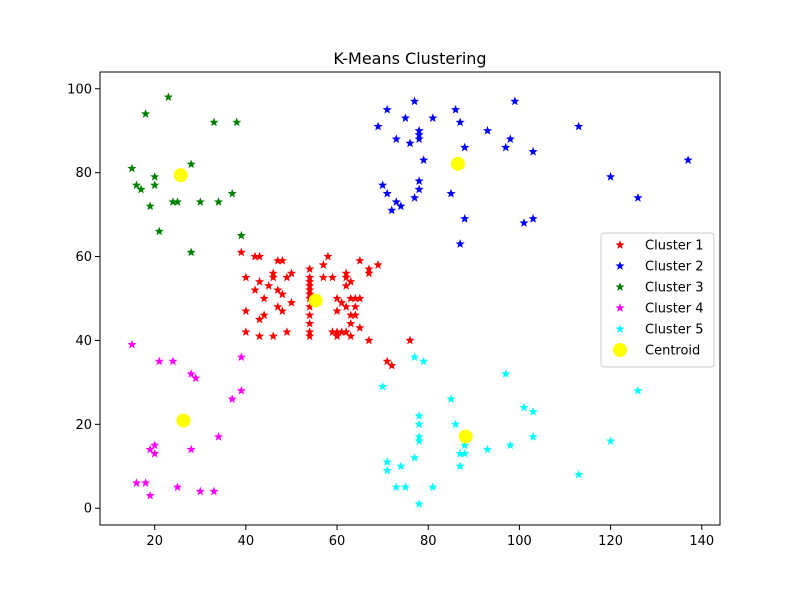 The height and width of the screenshot is (600, 800). Describe the element at coordinates (672, 351) in the screenshot. I see `legend-label: Centroid` at that location.